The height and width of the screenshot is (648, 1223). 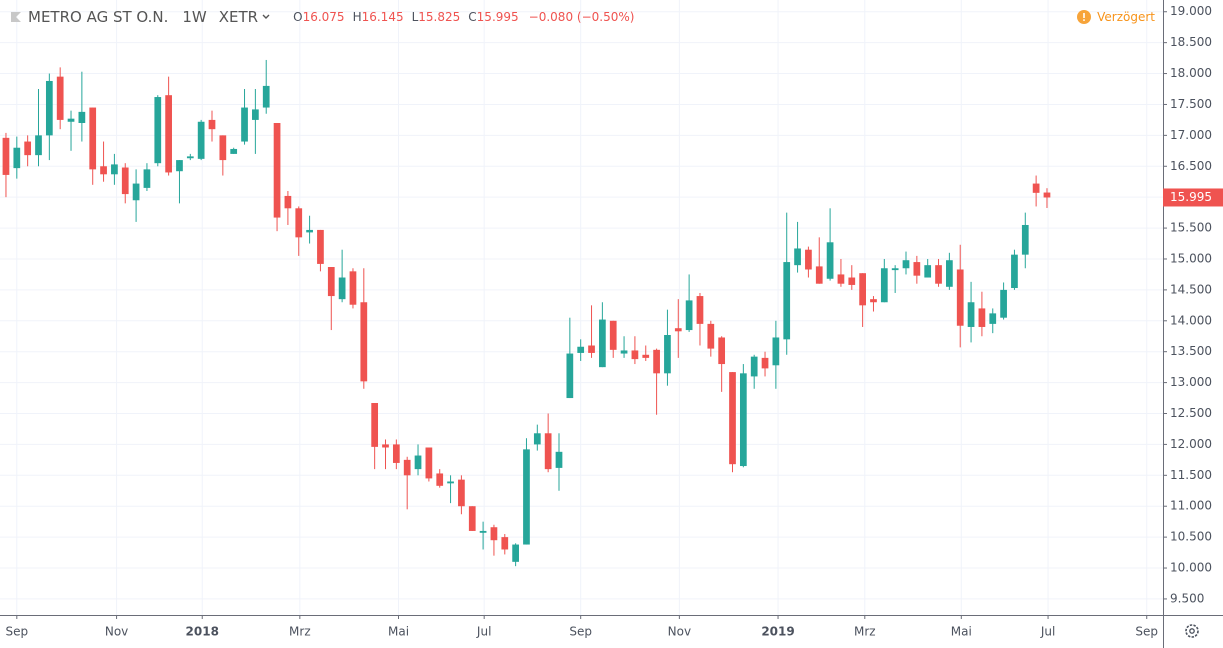 I want to click on y-tick-label: 17.500, so click(x=1191, y=104).